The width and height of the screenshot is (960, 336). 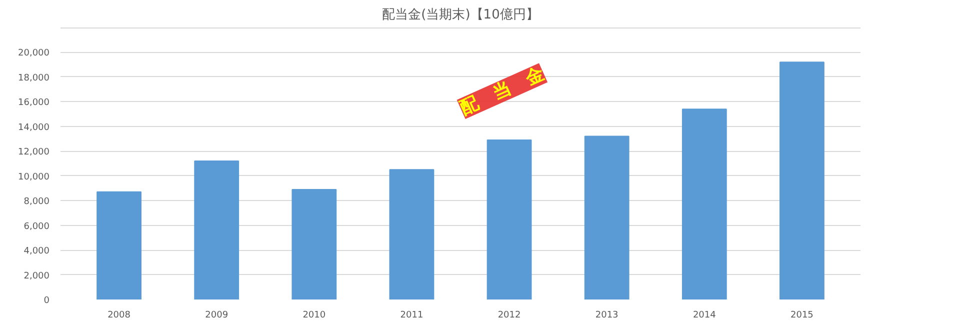 I want to click on x-tick-label: 2008, so click(x=119, y=315).